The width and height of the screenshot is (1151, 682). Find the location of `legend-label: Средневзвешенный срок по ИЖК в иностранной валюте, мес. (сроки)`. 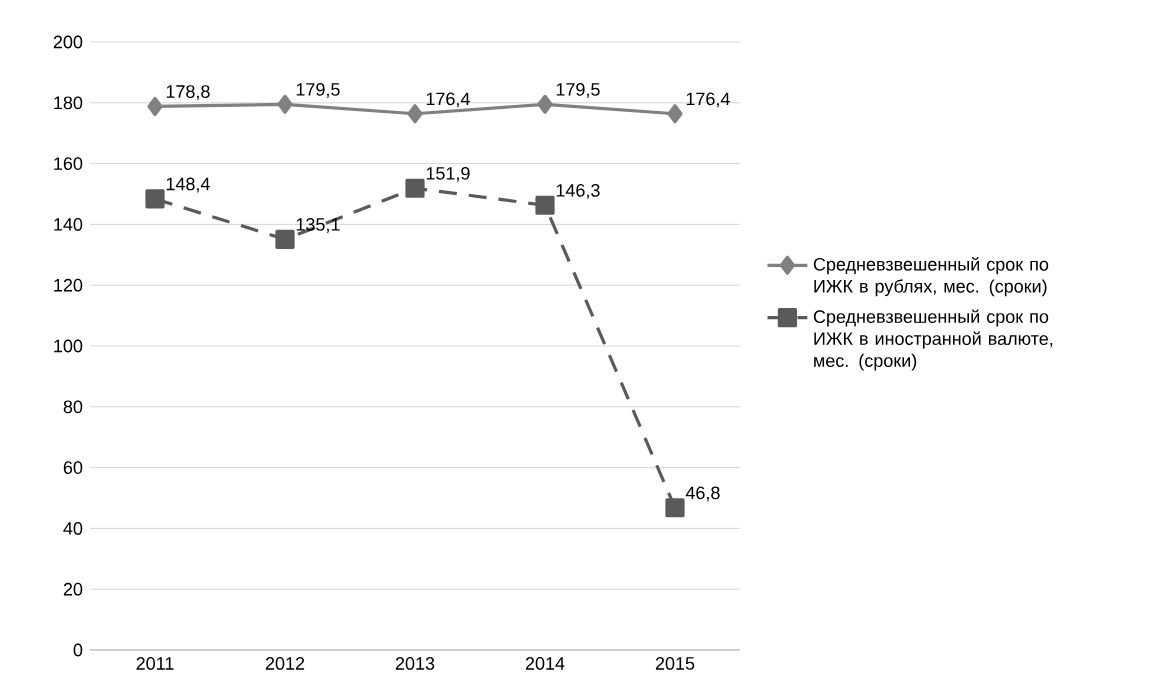

legend-label: Средневзвешенный срок по ИЖК в иностранной валюте, мес. (сроки) is located at coordinates (933, 340).